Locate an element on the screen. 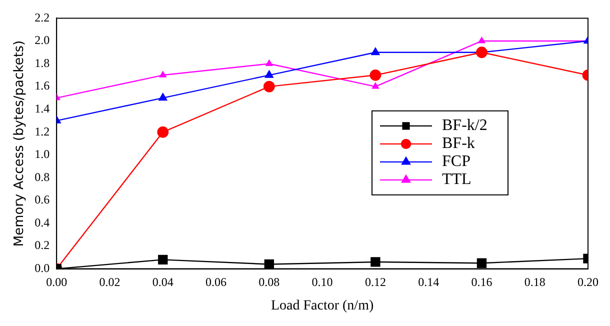  y-tick-label: 2.0 is located at coordinates (42, 40).